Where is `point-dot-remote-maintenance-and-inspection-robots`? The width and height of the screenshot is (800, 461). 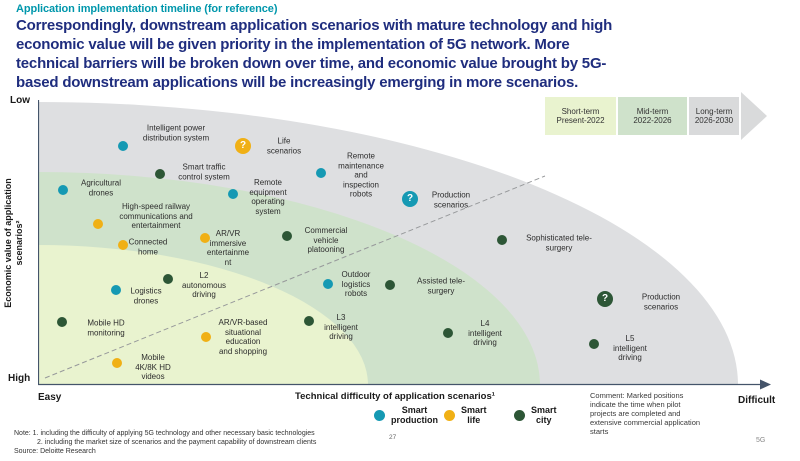 point-dot-remote-maintenance-and-inspection-robots is located at coordinates (321, 173).